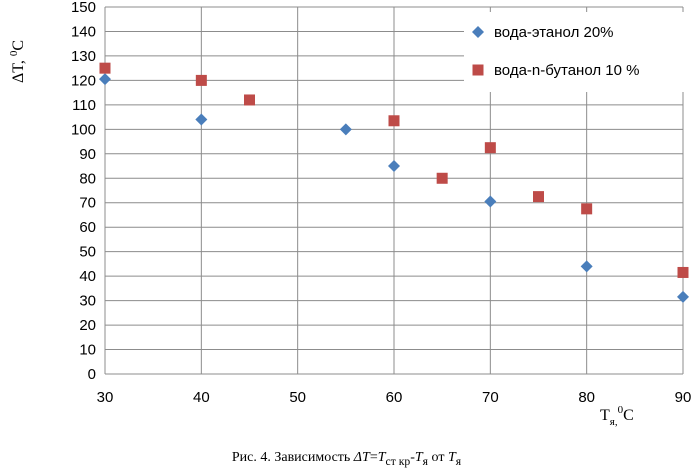  What do you see at coordinates (490, 397) in the screenshot?
I see `x-tick-label: 70` at bounding box center [490, 397].